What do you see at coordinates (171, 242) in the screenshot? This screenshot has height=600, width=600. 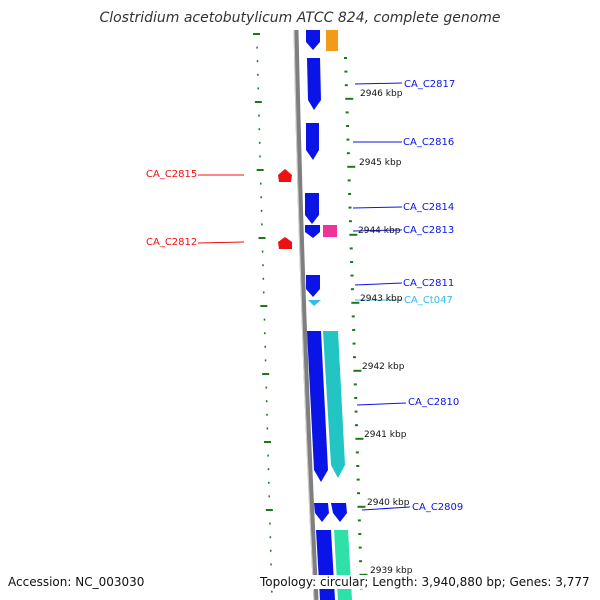 I see `gene-label-c2812: CA_C2812` at bounding box center [171, 242].